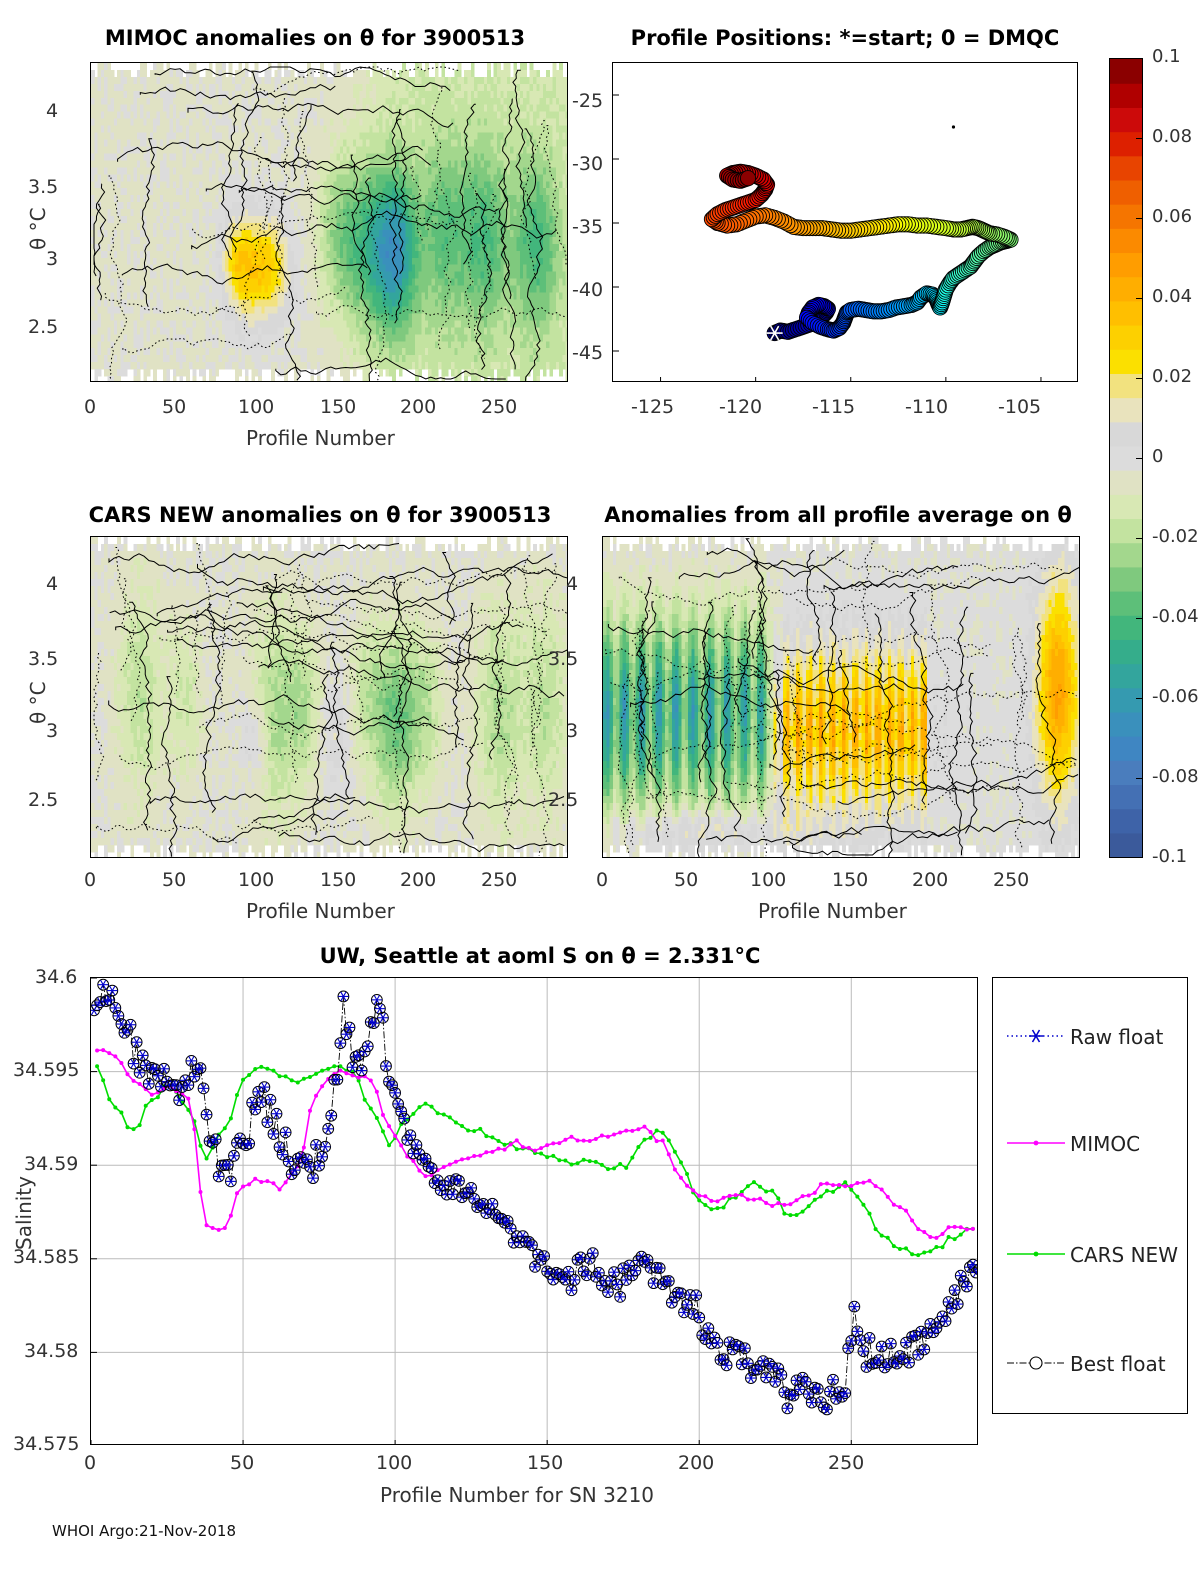 The width and height of the screenshot is (1200, 1575). What do you see at coordinates (418, 880) in the screenshot?
I see `xtick-cars-200: 200` at bounding box center [418, 880].